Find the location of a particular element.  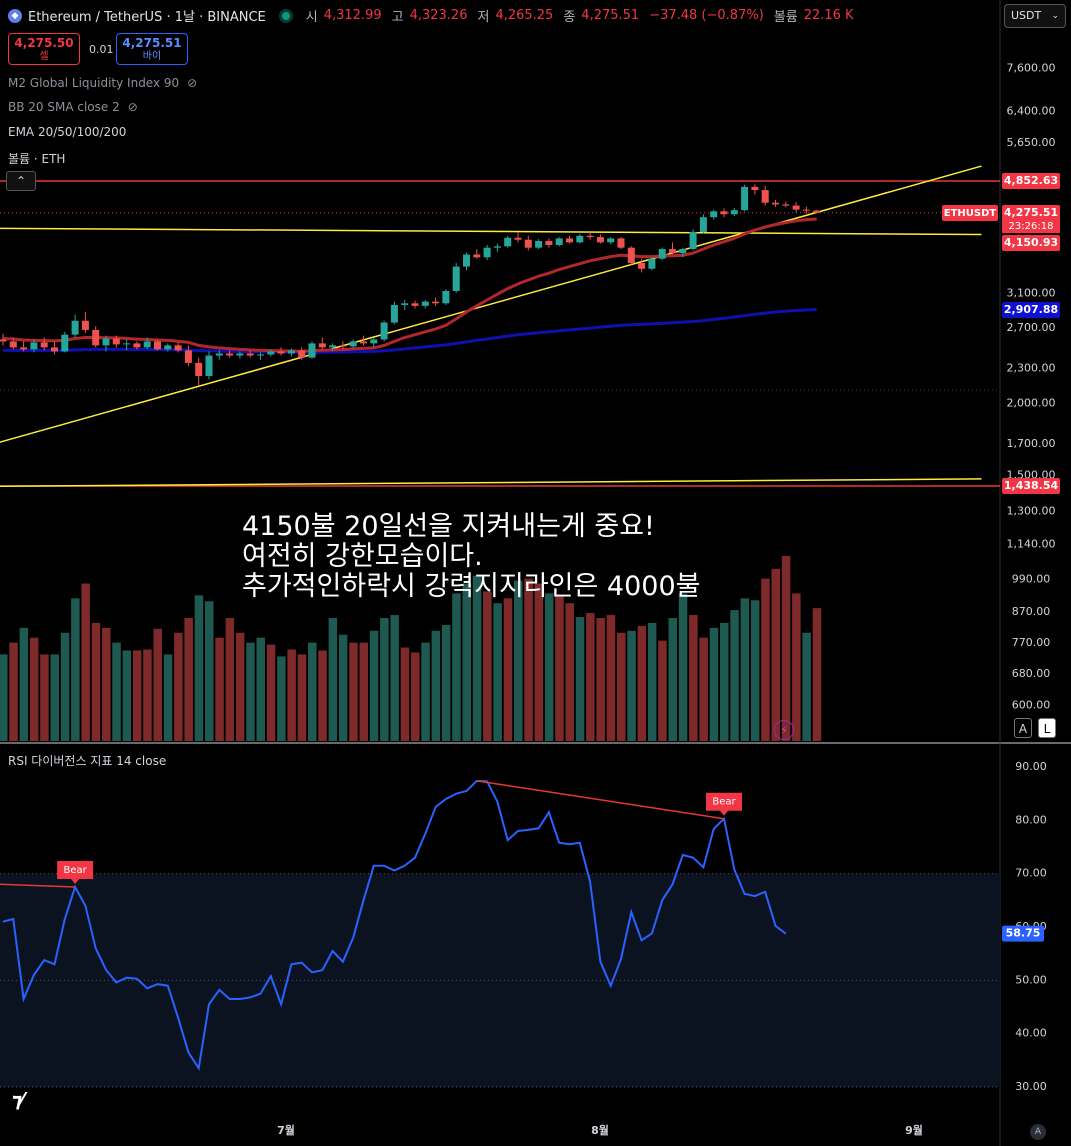

bear-badge-text: Bear is located at coordinates (724, 802).